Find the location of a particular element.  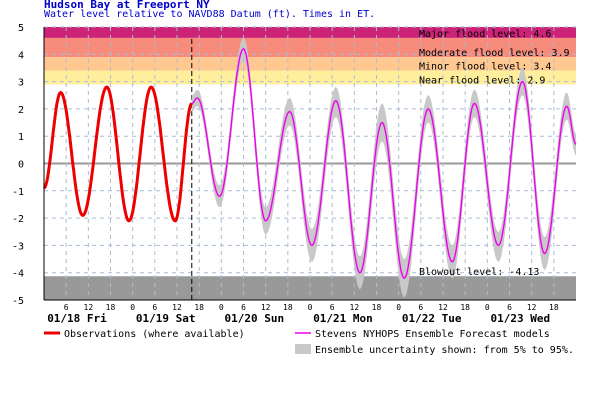

y-tick-label: -4 is located at coordinates (18, 274).